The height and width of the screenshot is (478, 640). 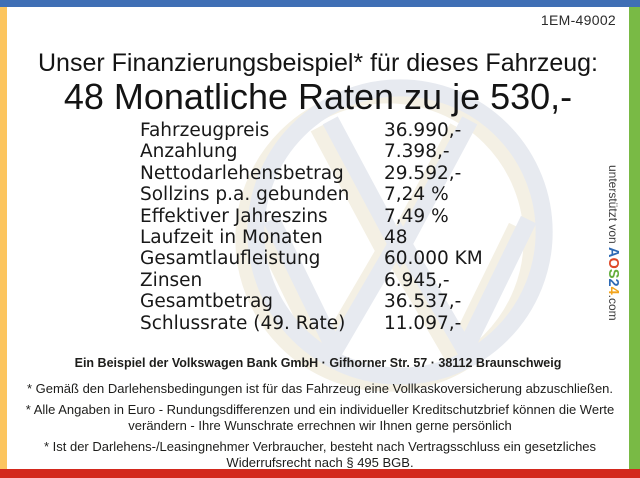 What do you see at coordinates (320, 280) in the screenshot?
I see `table-row: Zinsen 6.945,-` at bounding box center [320, 280].